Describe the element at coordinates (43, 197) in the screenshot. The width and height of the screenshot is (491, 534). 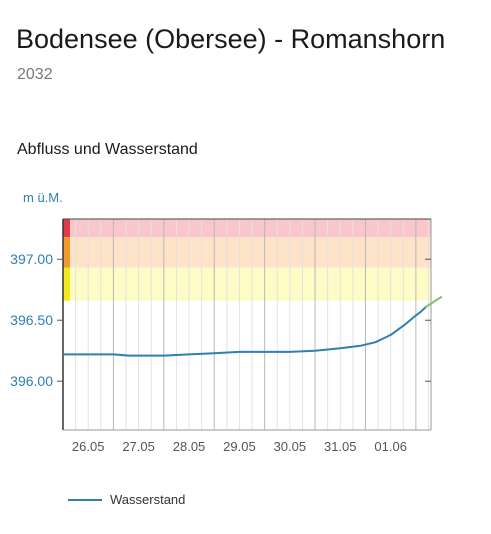
I see `y-axis-label: m ü.M.` at that location.